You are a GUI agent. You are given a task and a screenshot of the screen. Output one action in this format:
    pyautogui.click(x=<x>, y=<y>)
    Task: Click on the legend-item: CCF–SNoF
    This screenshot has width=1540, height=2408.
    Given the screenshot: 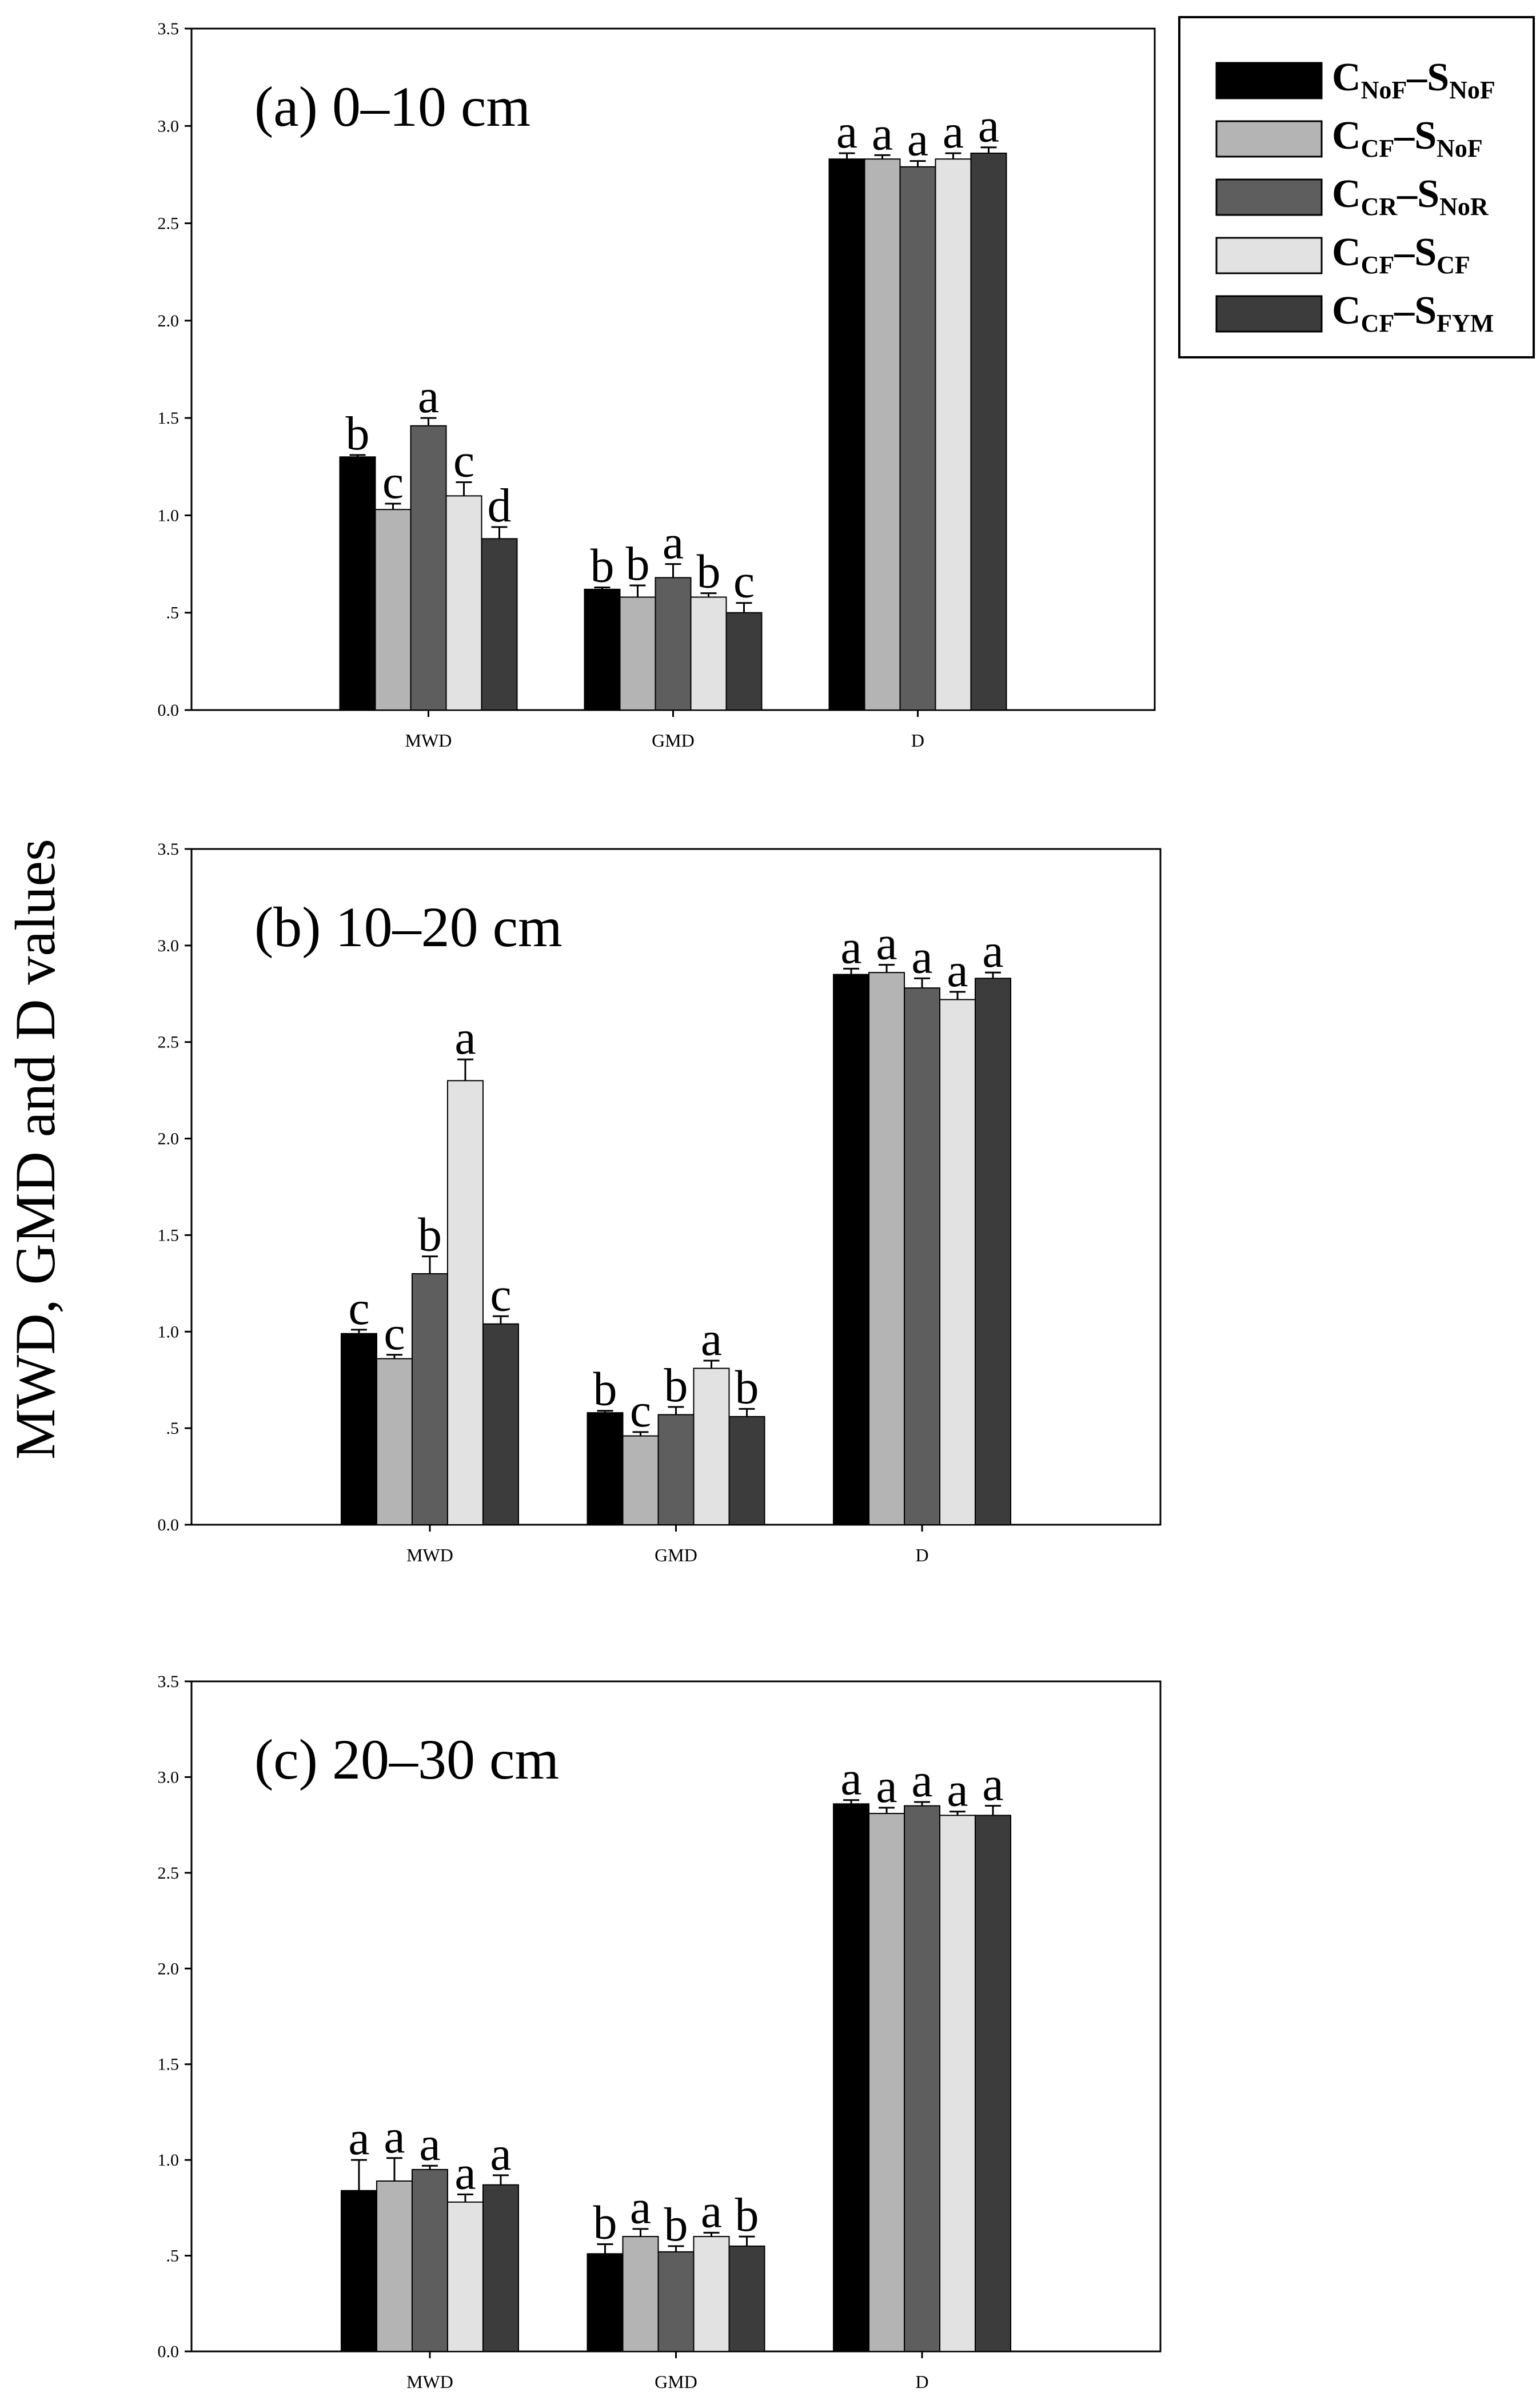 What is the action you would take?
    pyautogui.click(x=1349, y=138)
    